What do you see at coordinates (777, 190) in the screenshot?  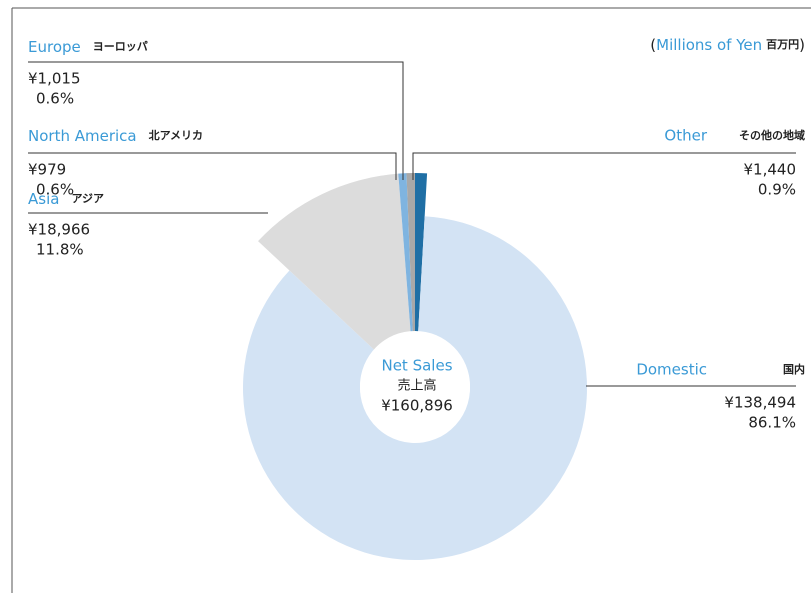 I see `percent-label: 0.9%` at bounding box center [777, 190].